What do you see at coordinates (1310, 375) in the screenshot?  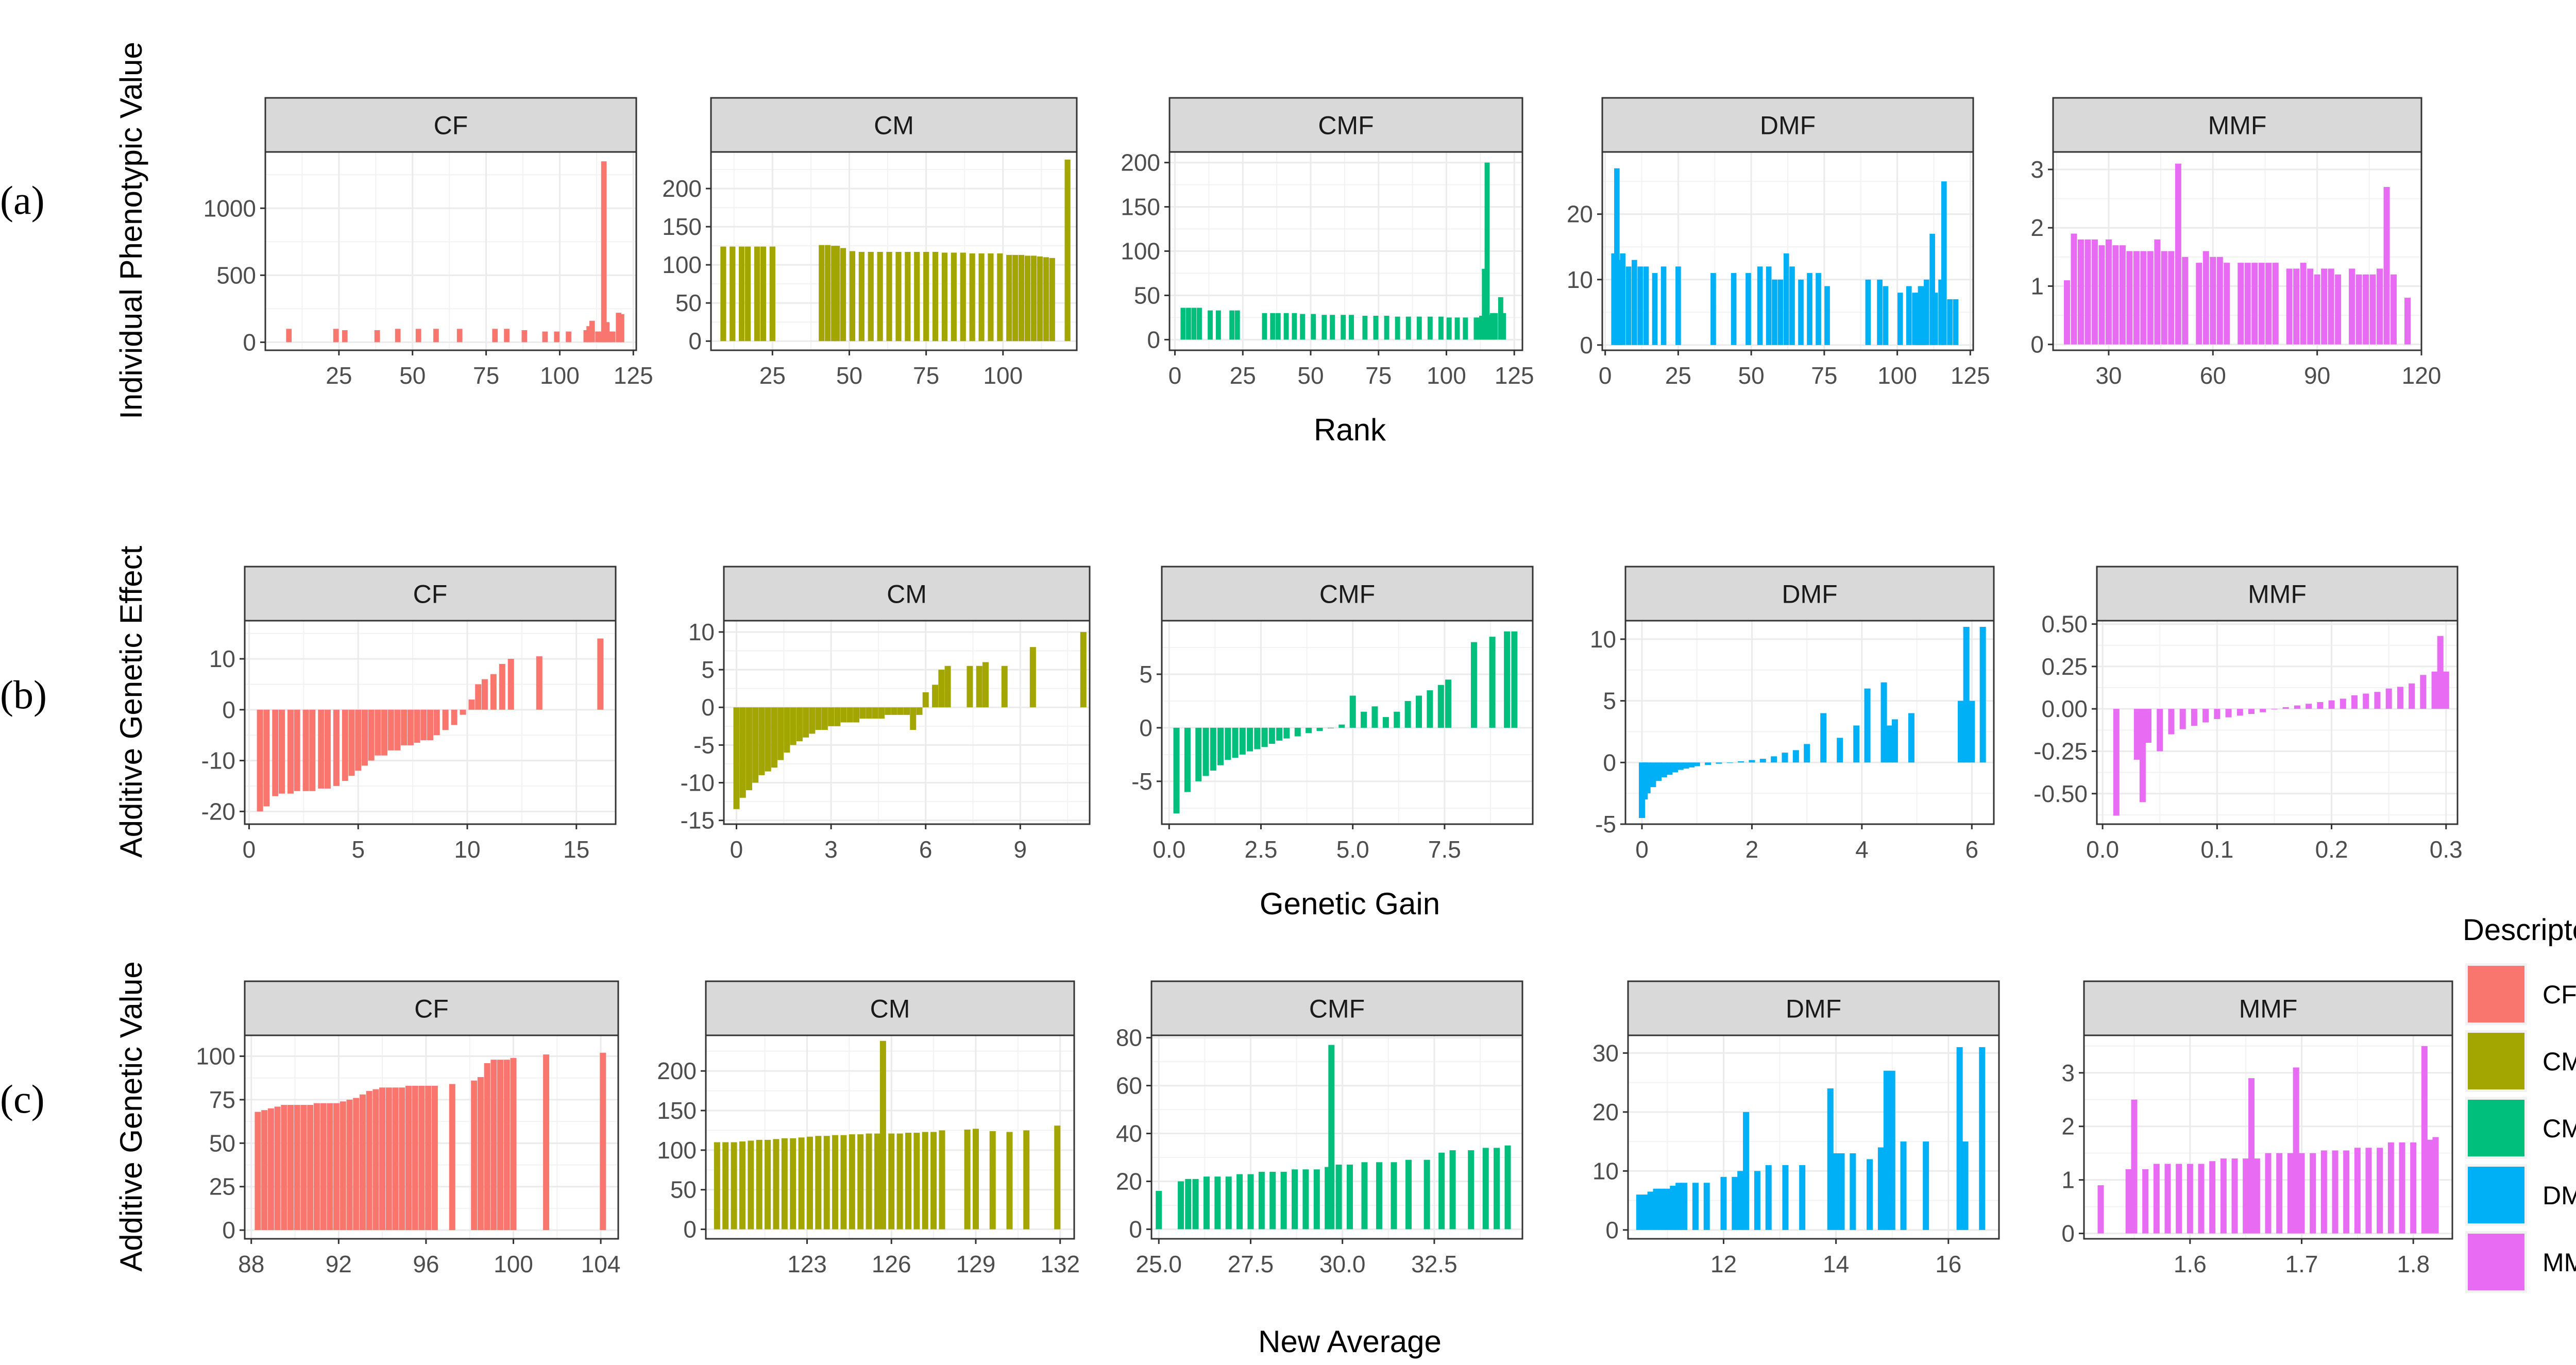 I see `x-tick-label: 50` at bounding box center [1310, 375].